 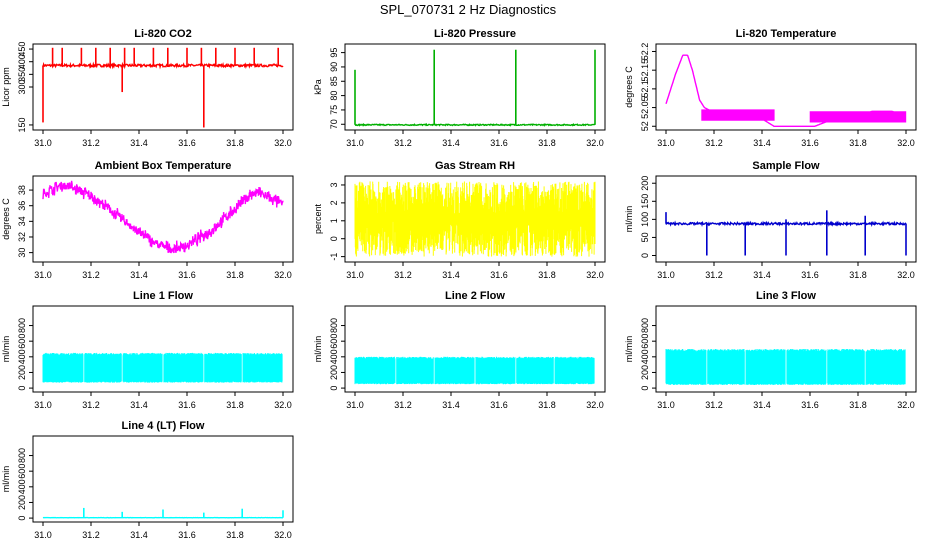 I want to click on y-tick-label: 52.15, so click(x=645, y=70).